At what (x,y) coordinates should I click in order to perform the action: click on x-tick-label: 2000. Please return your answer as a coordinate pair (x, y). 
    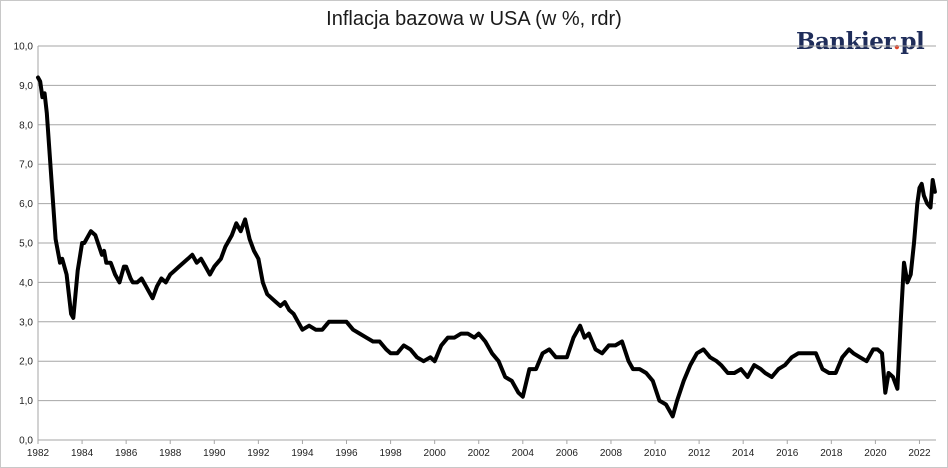
    Looking at the image, I should click on (435, 453).